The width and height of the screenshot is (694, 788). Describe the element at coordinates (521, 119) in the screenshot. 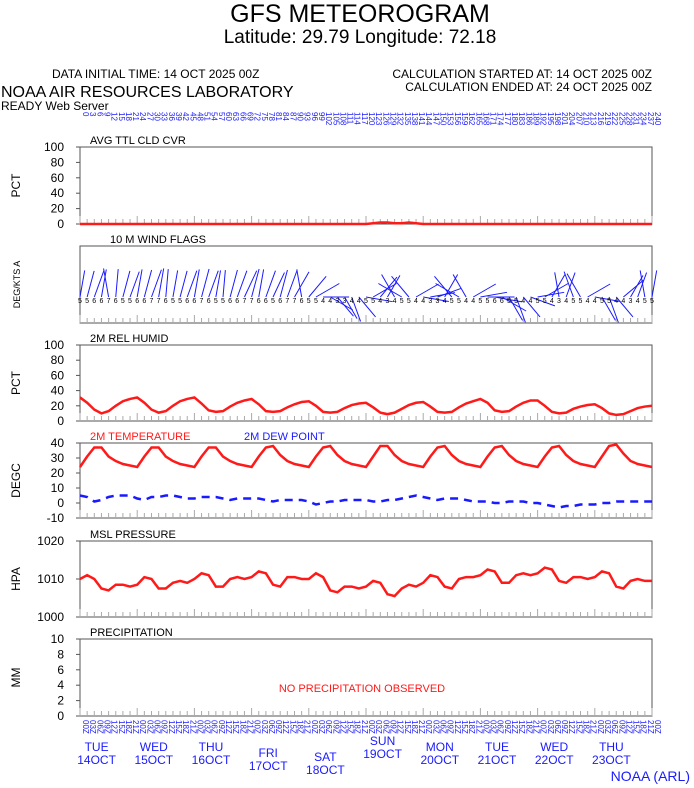

I see `forecast-hour-label: 183` at that location.